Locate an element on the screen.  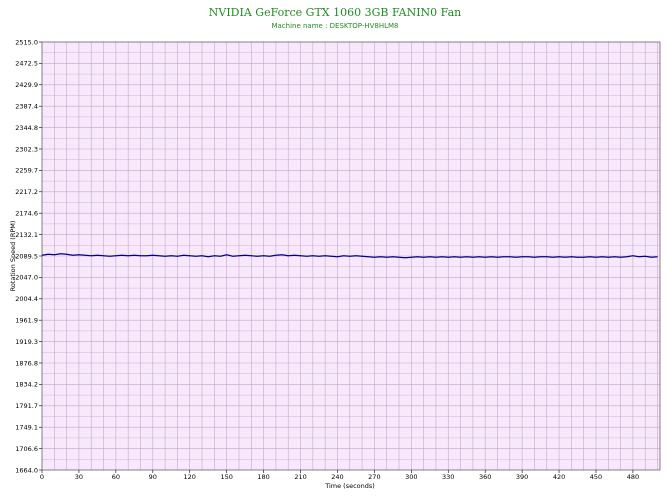
y-tick-label: 2217.2 is located at coordinates (26, 192).